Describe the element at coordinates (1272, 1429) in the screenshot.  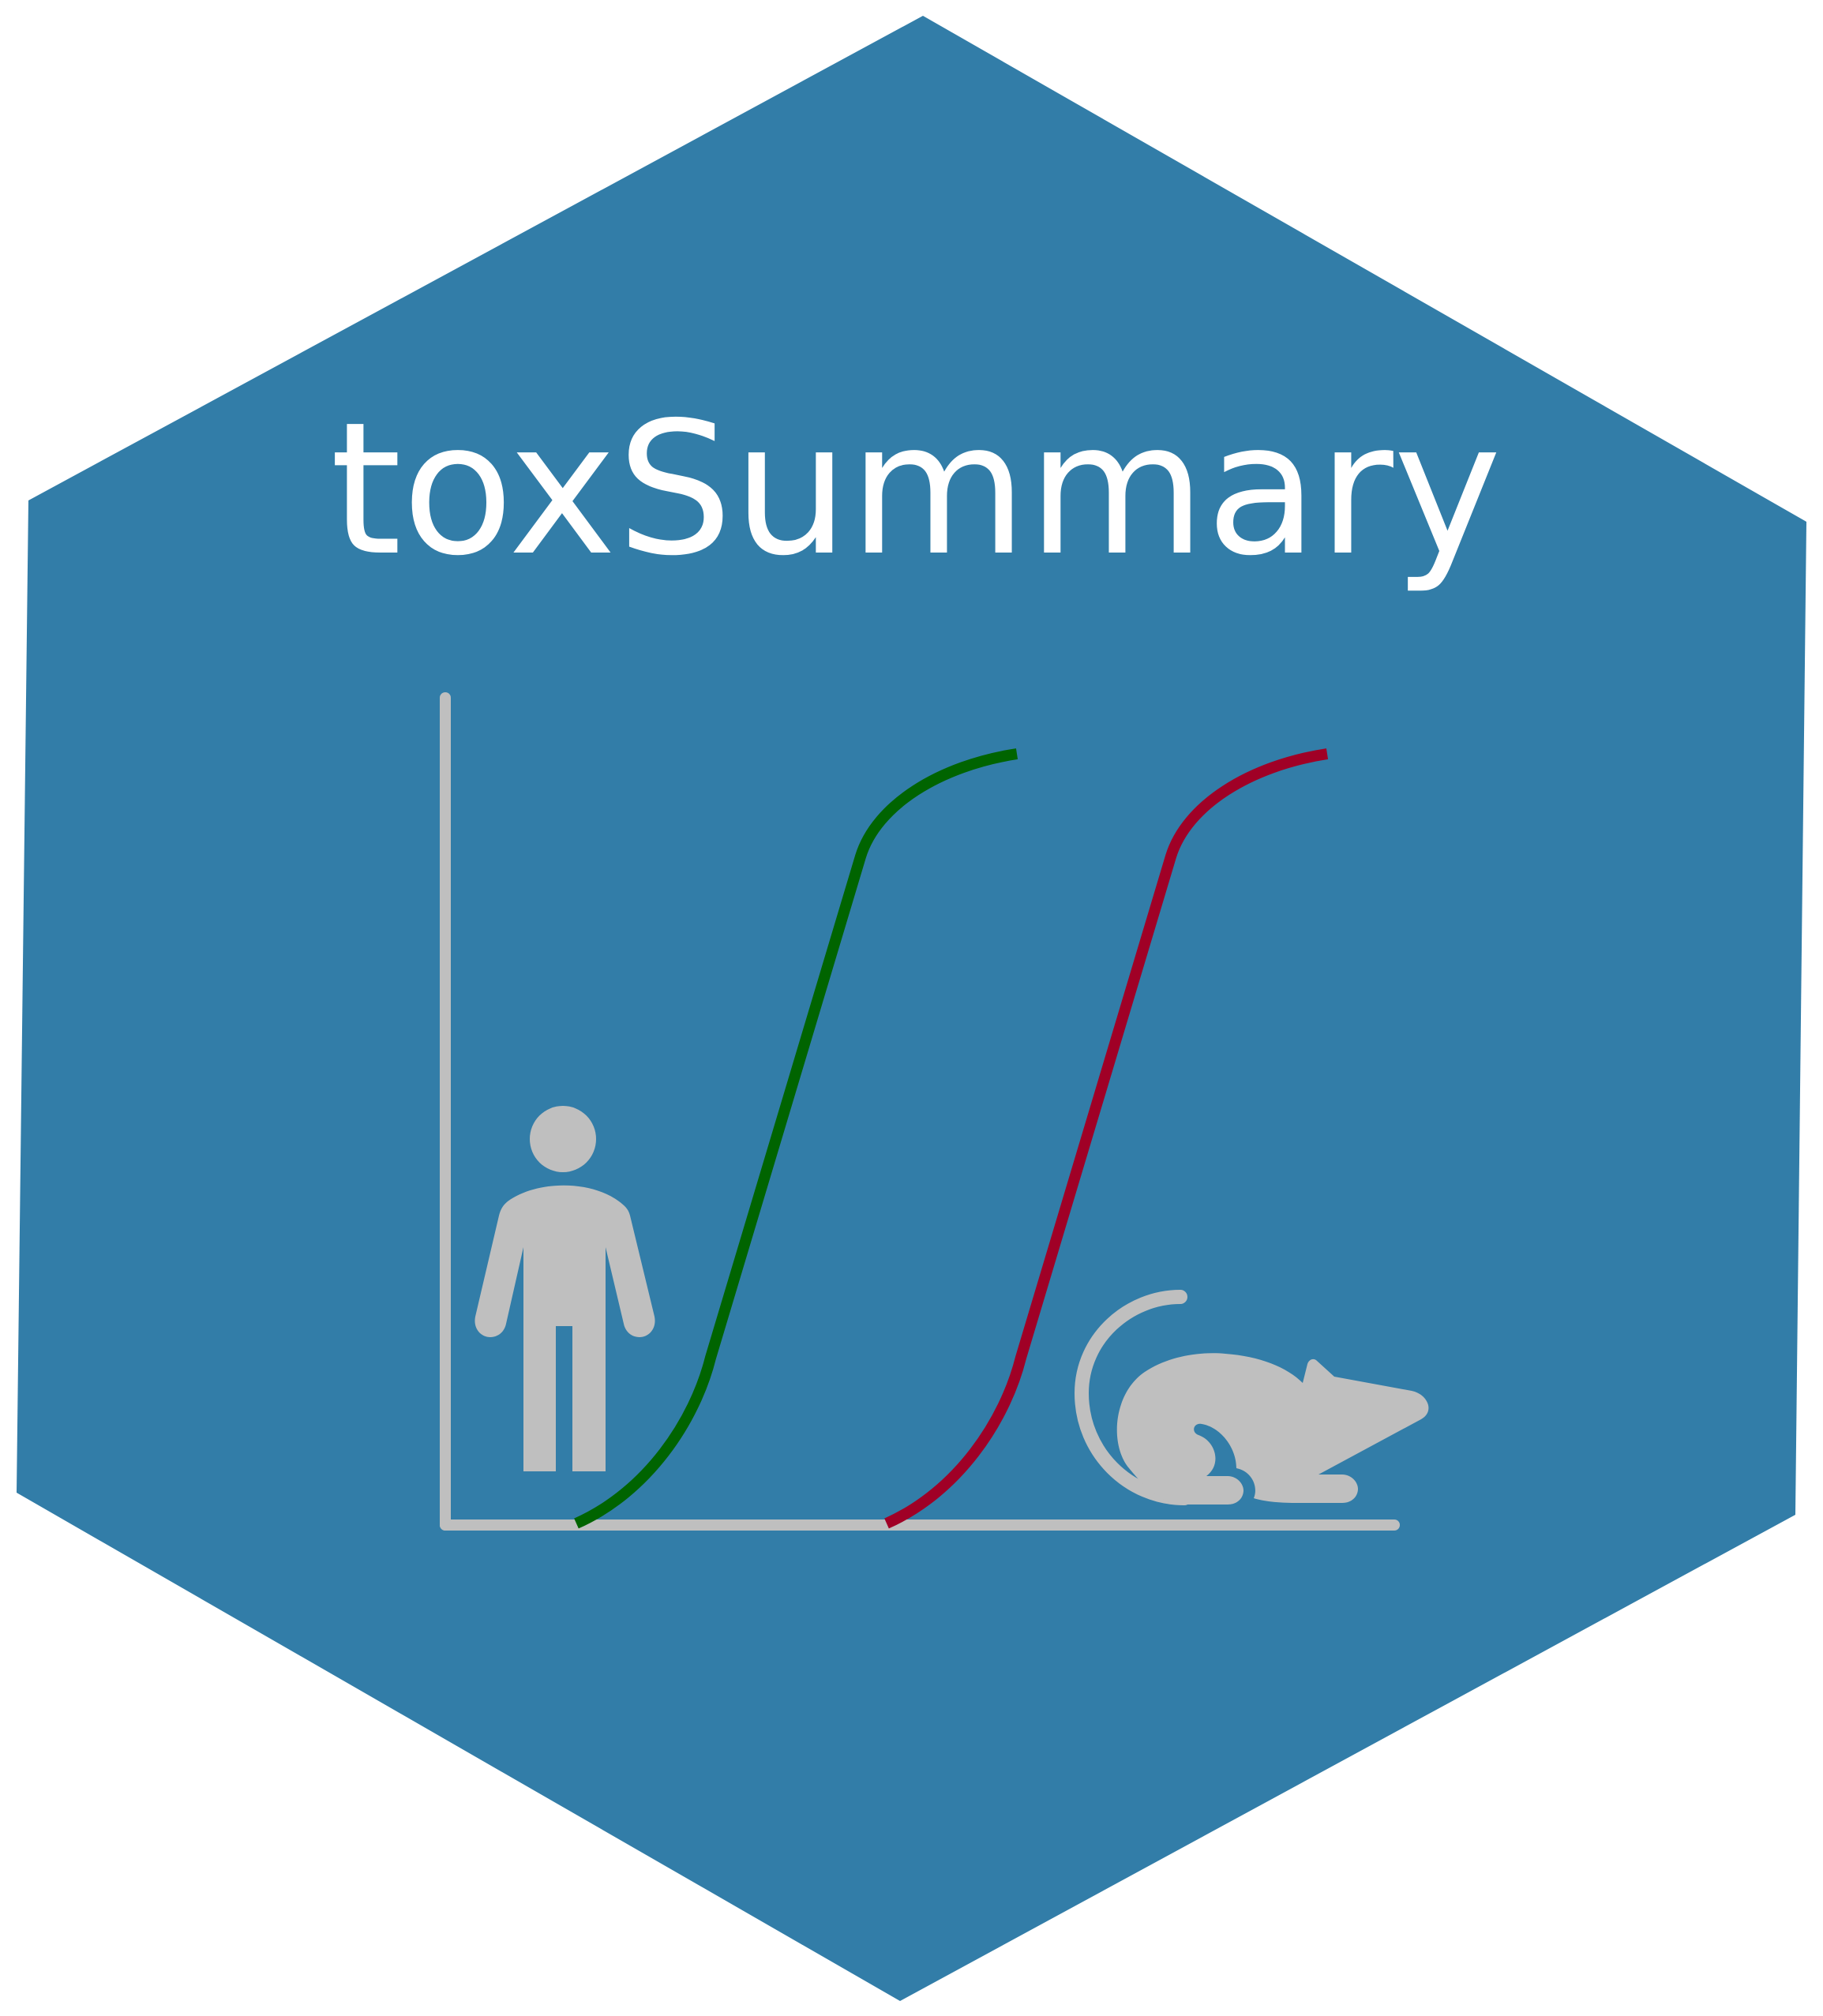
I see `rat-body` at that location.